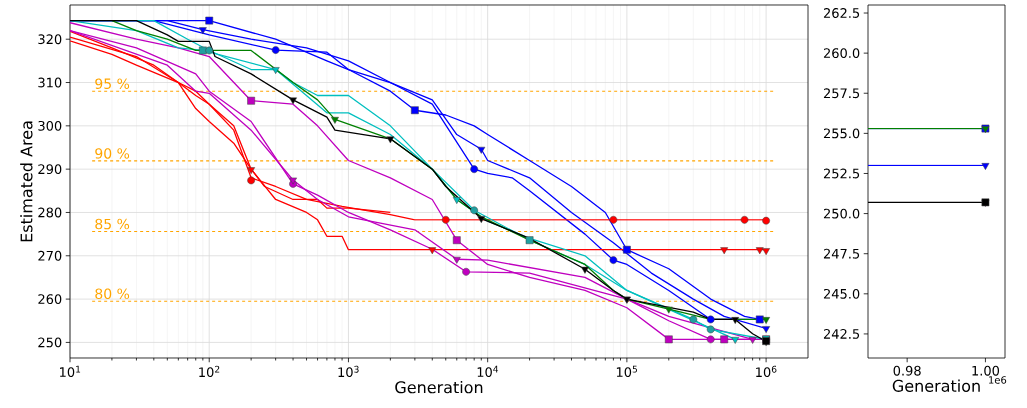 The height and width of the screenshot is (408, 1027). I want to click on y-tick-label: 280, so click(50, 212).